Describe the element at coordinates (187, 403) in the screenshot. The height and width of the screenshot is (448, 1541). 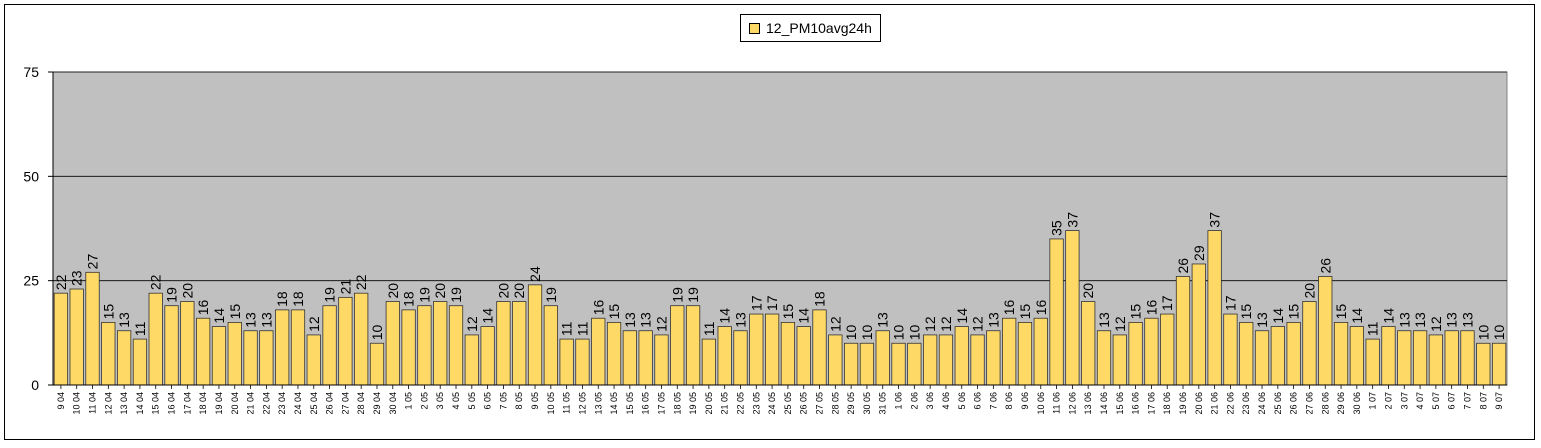
I see `x-tick-label: 17 04` at that location.